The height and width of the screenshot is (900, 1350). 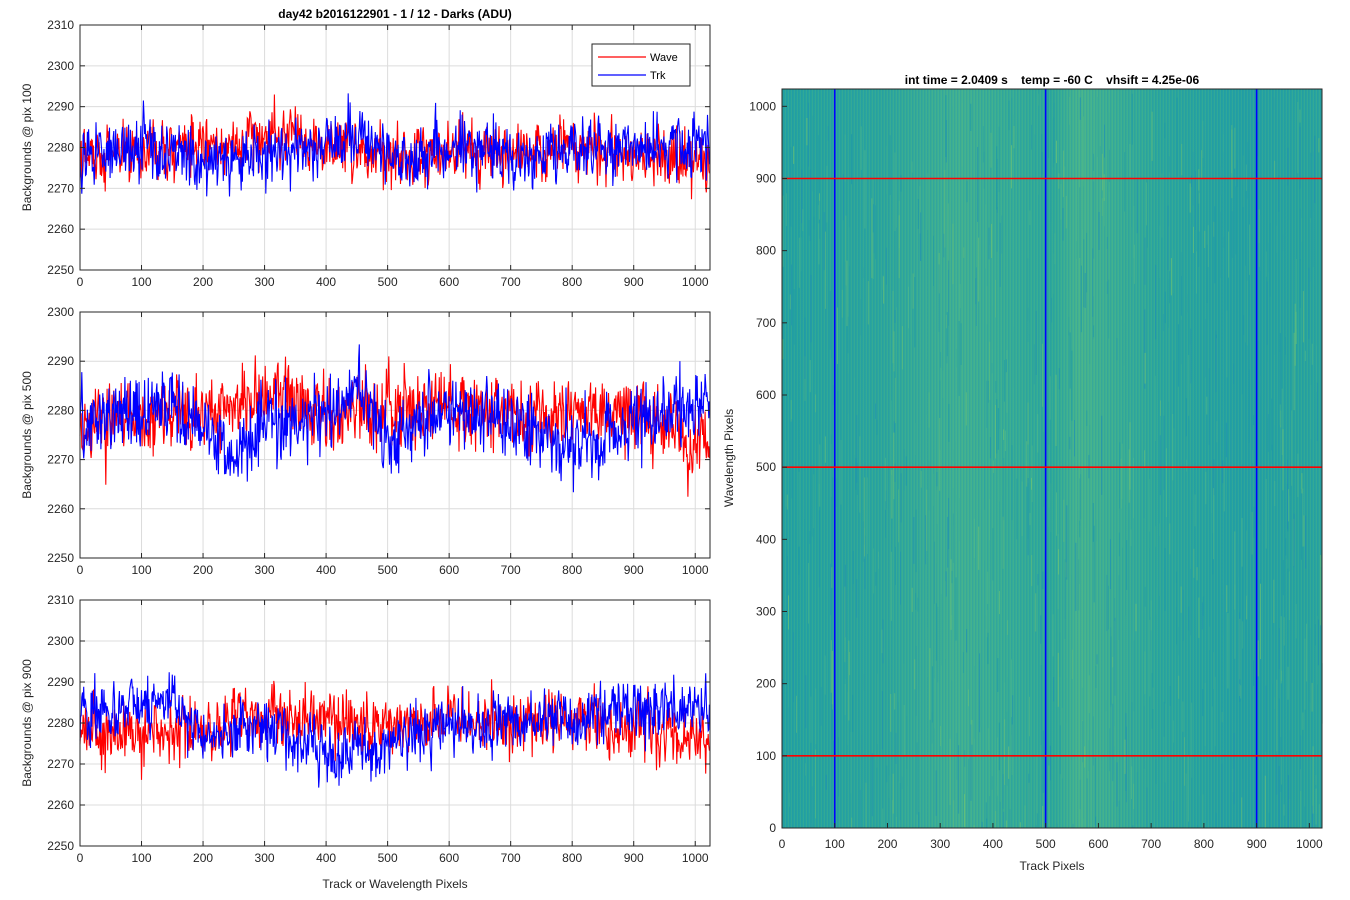 I want to click on x-tick-label: 700, so click(x=511, y=858).